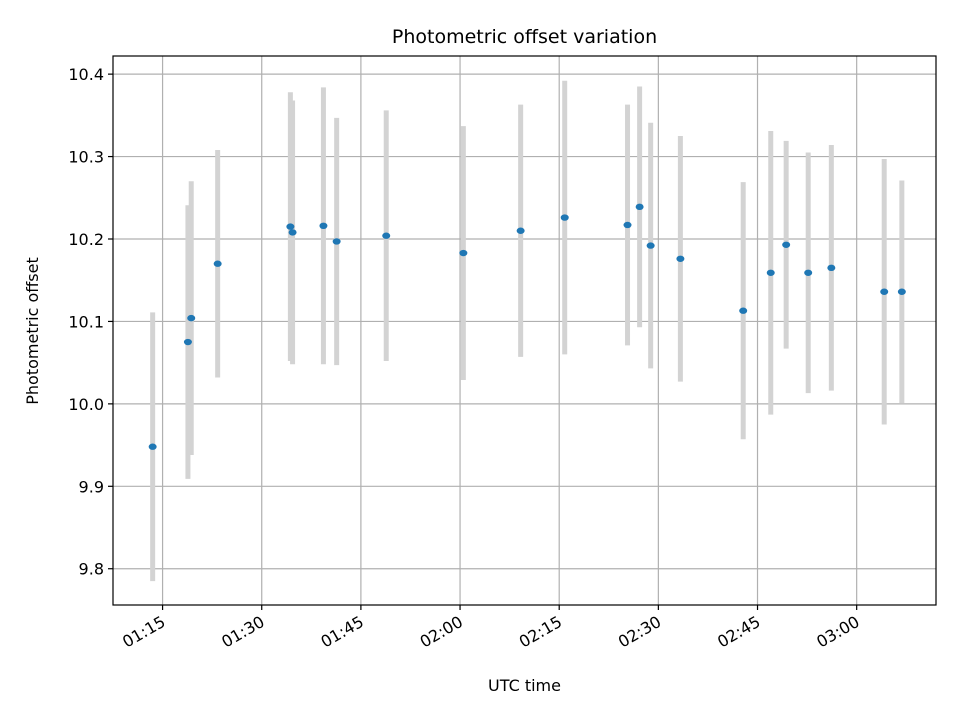  I want to click on x-tick-label: 03:00, so click(837, 632).